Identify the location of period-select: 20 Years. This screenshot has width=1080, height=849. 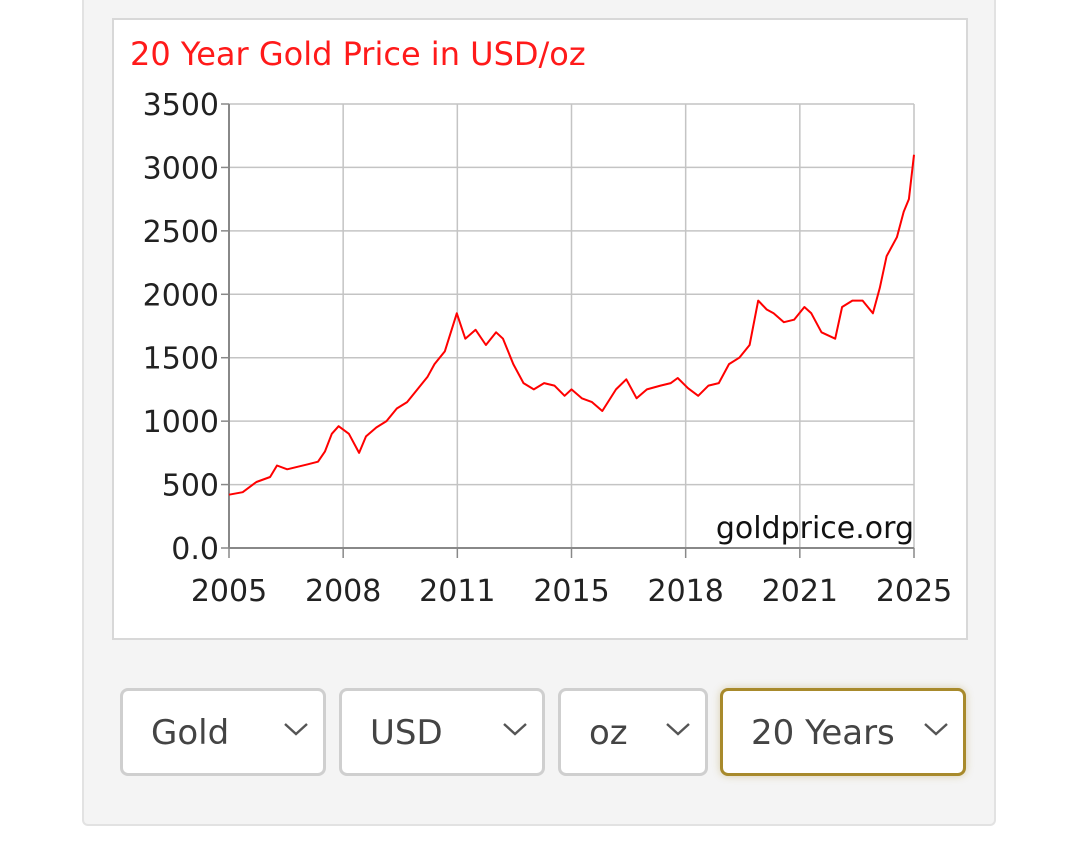
(843, 732).